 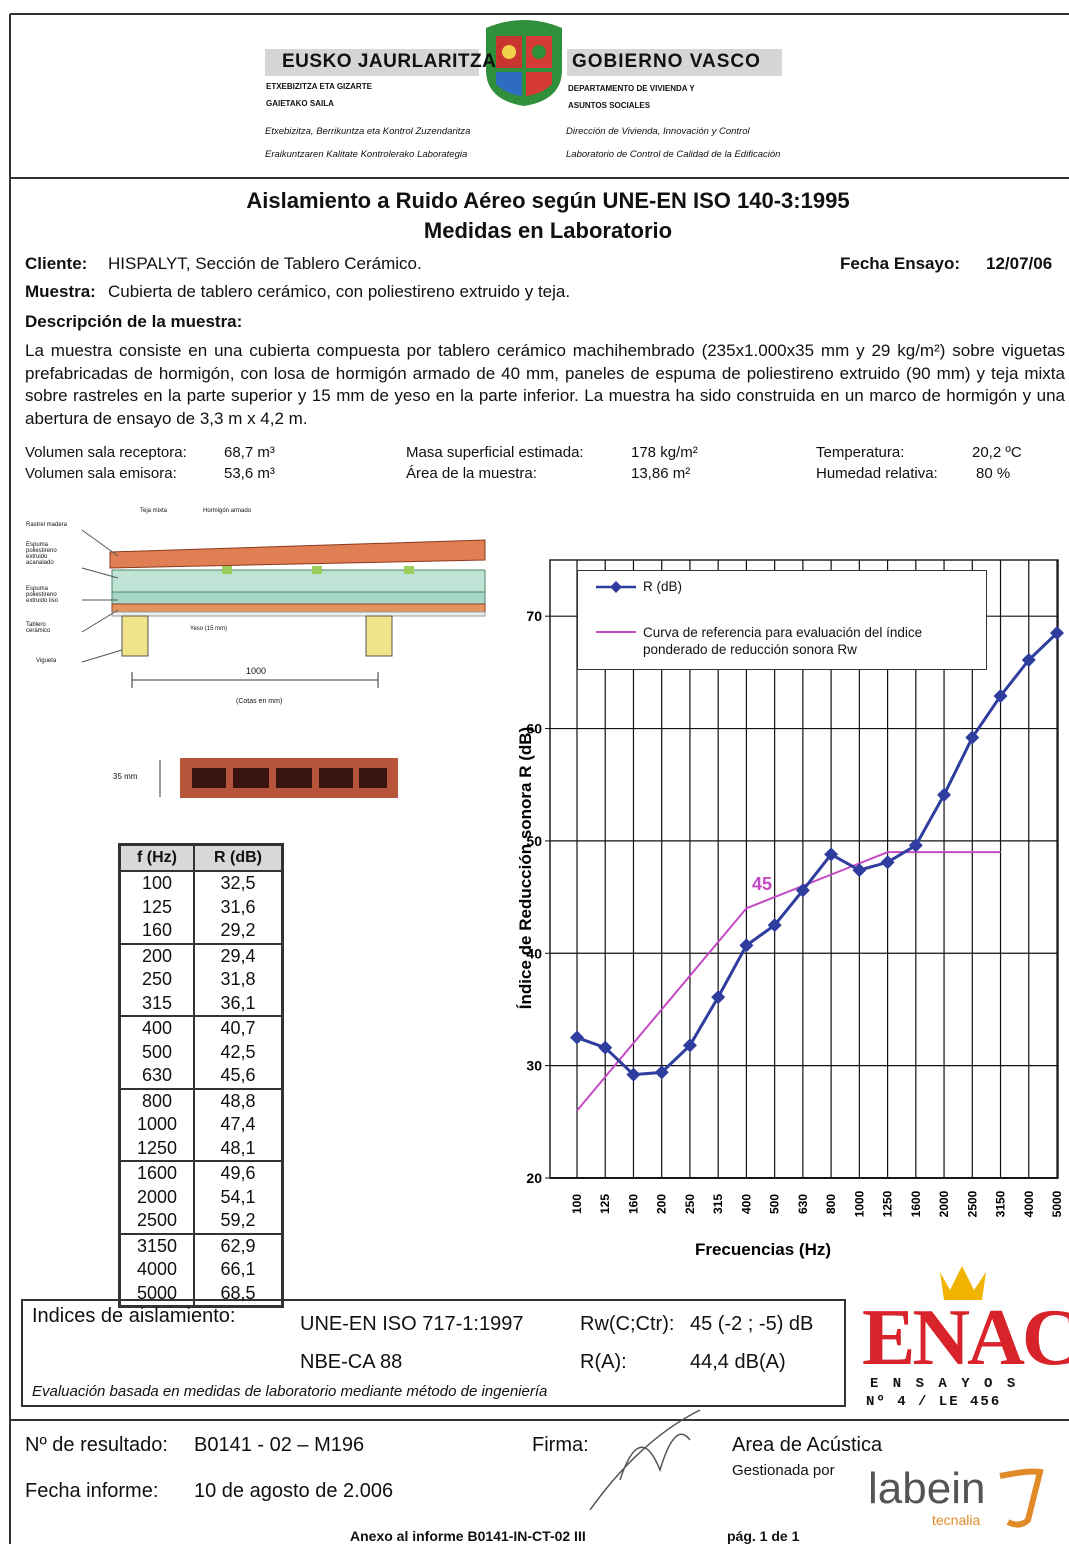 What do you see at coordinates (631, 88) in the screenshot?
I see `logo-right-dept: DEPARTAMENTO DE VIVIENDA Y` at bounding box center [631, 88].